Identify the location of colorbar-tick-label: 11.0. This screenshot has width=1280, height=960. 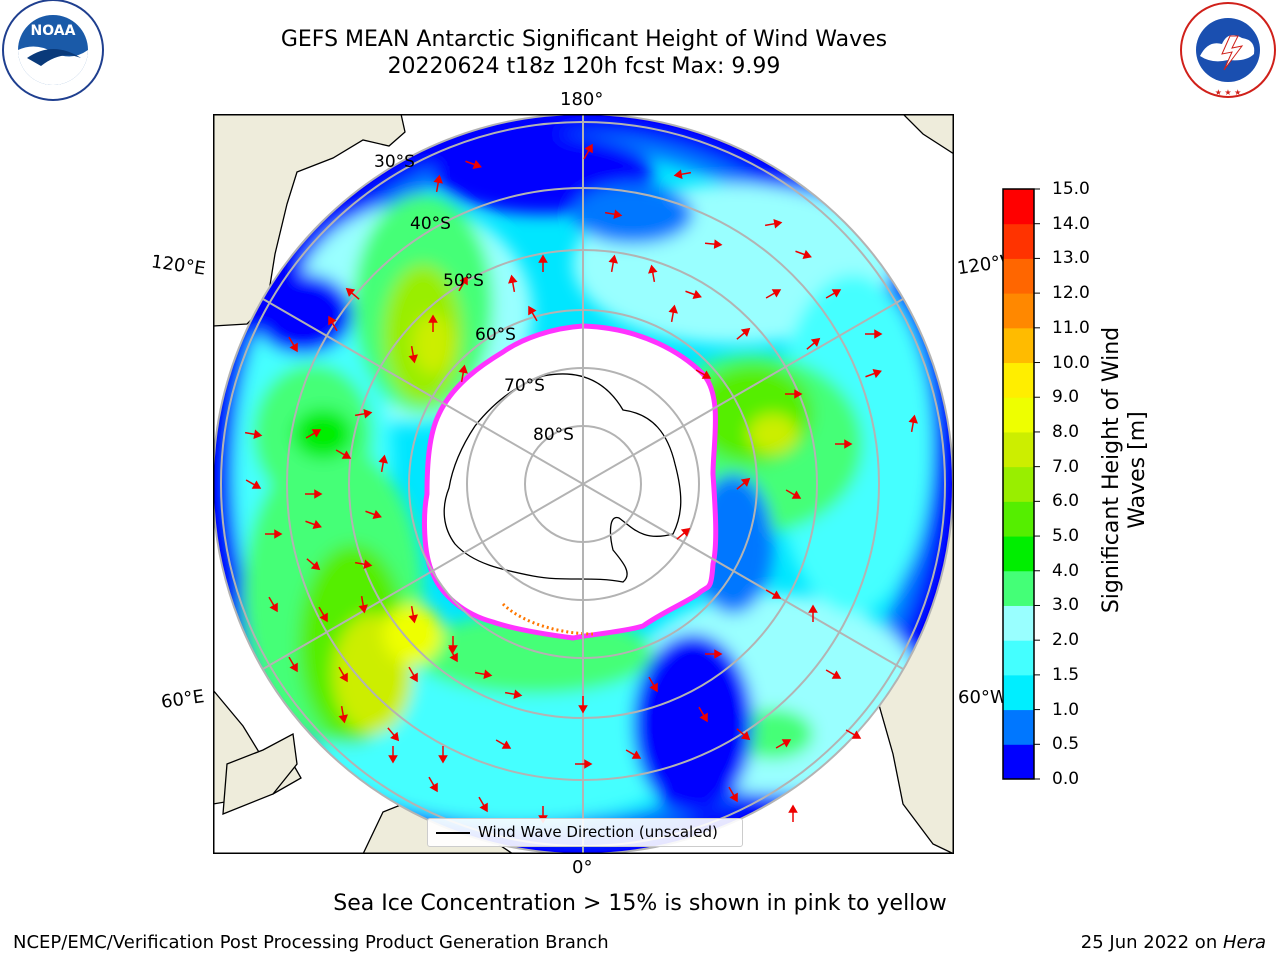
(1071, 327).